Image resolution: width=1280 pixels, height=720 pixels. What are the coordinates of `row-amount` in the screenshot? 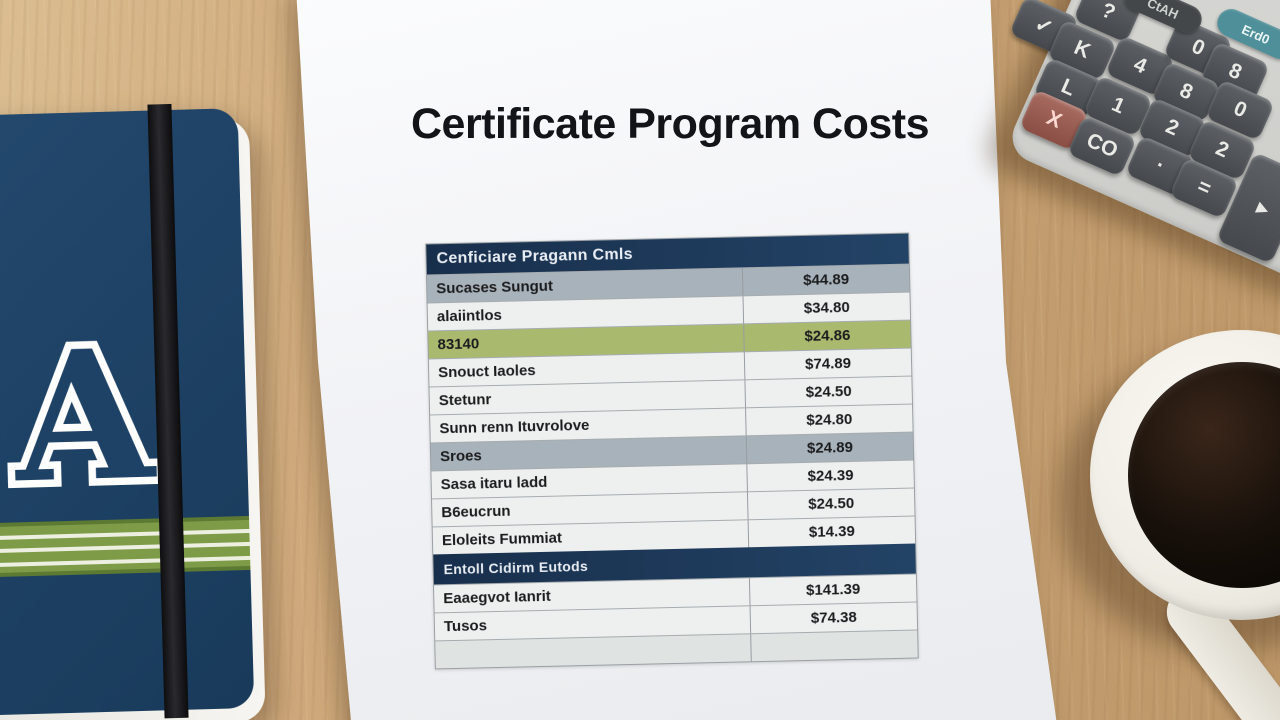 It's located at (834, 645).